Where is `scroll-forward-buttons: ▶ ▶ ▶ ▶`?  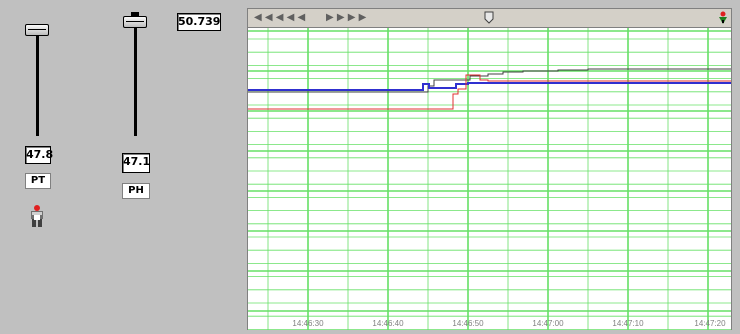
scroll-forward-buttons: ▶ ▶ ▶ ▶ is located at coordinates (346, 17).